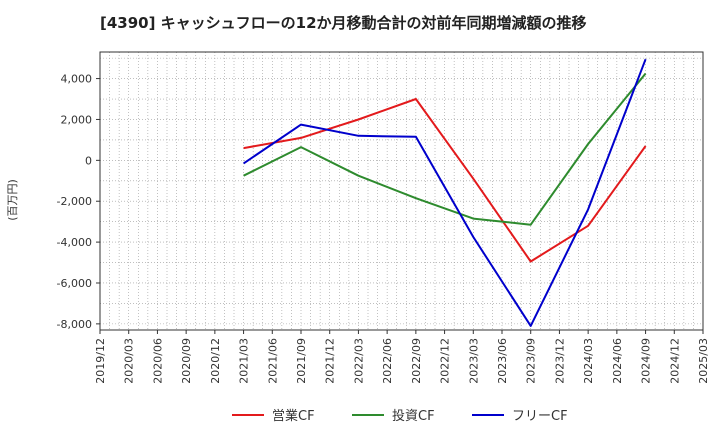 The height and width of the screenshot is (440, 720). What do you see at coordinates (74, 324) in the screenshot?
I see `y-tick-label: -8,000` at bounding box center [74, 324].